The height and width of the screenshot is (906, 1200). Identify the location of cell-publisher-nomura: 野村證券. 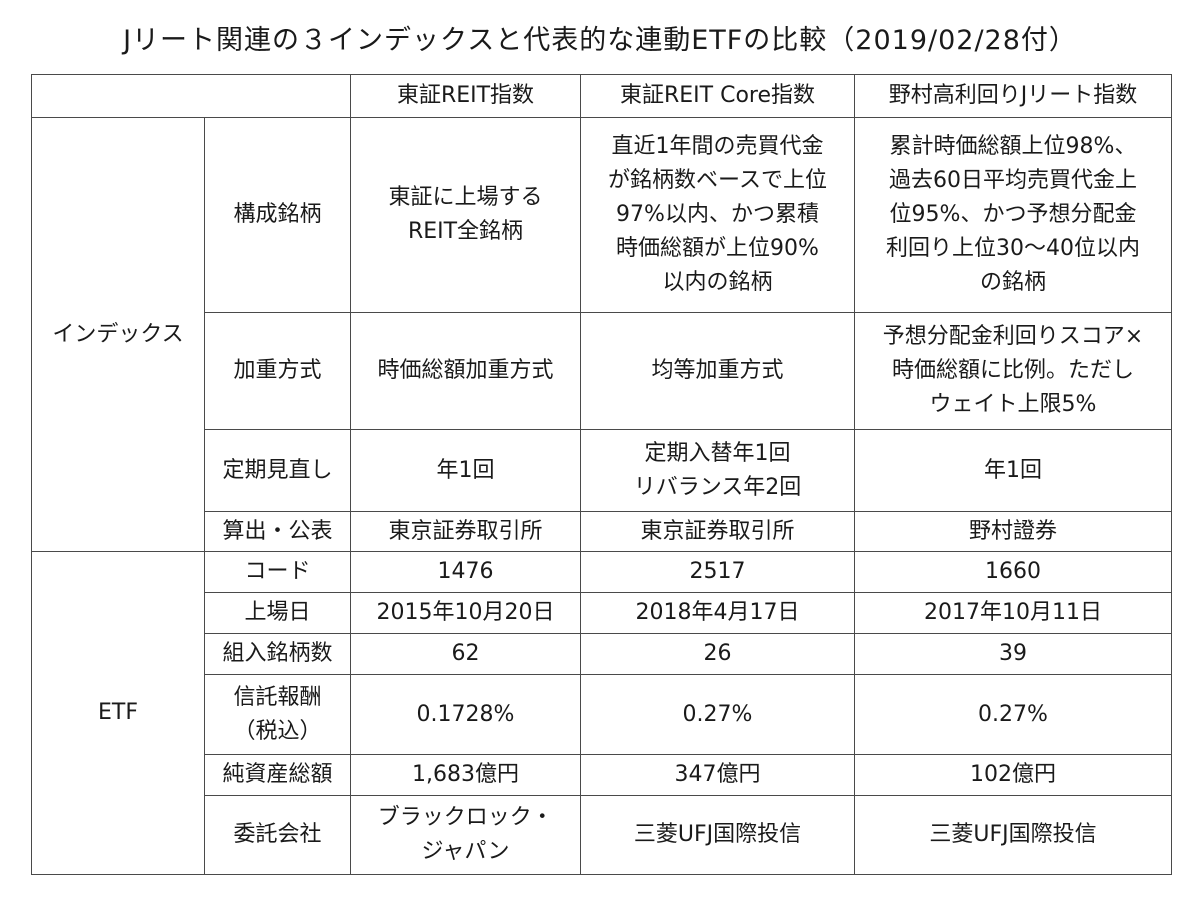
(1013, 531).